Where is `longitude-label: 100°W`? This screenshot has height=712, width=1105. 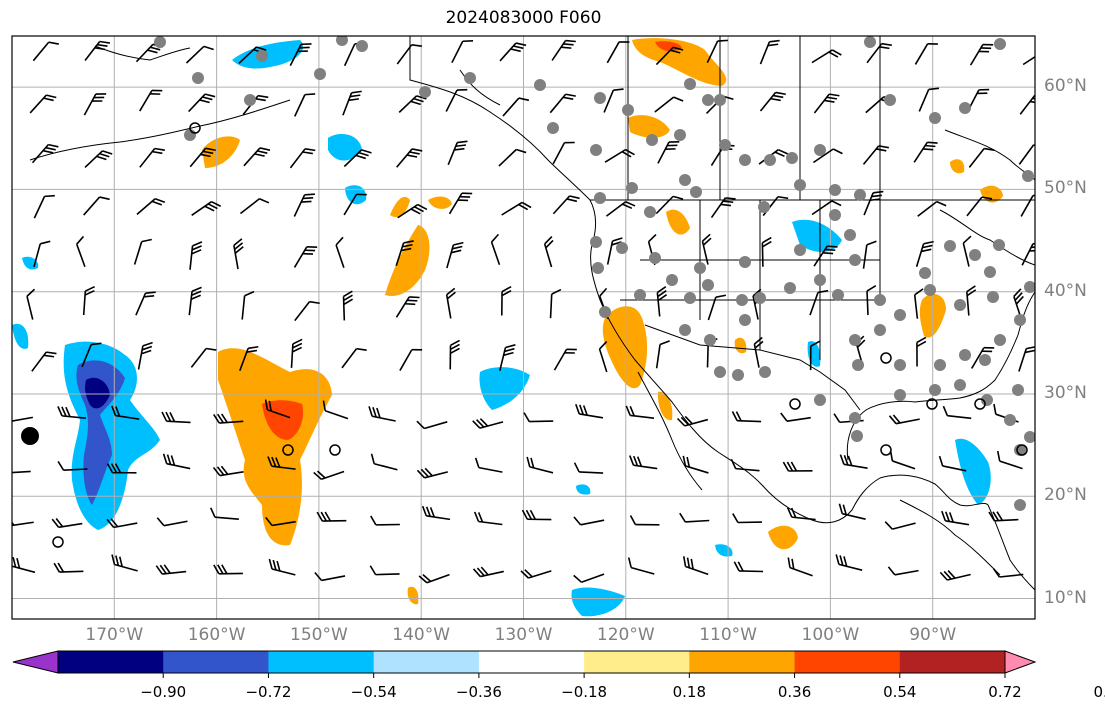
longitude-label: 100°W is located at coordinates (830, 635).